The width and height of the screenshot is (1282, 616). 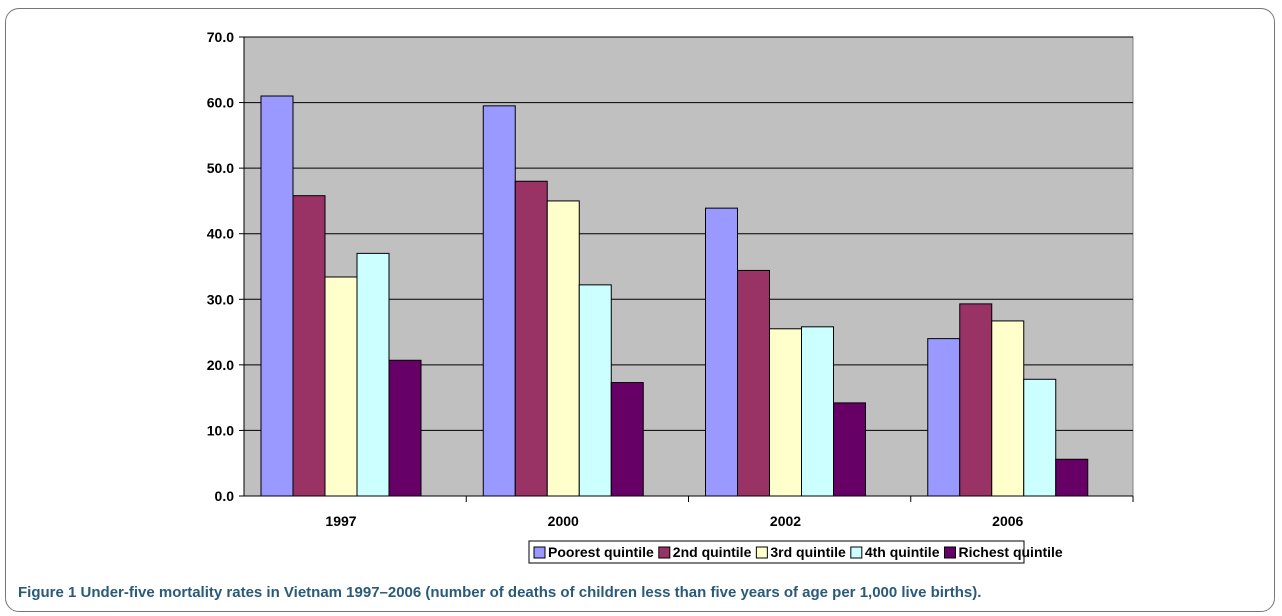 What do you see at coordinates (220, 430) in the screenshot?
I see `y-tick-label: 10.0` at bounding box center [220, 430].